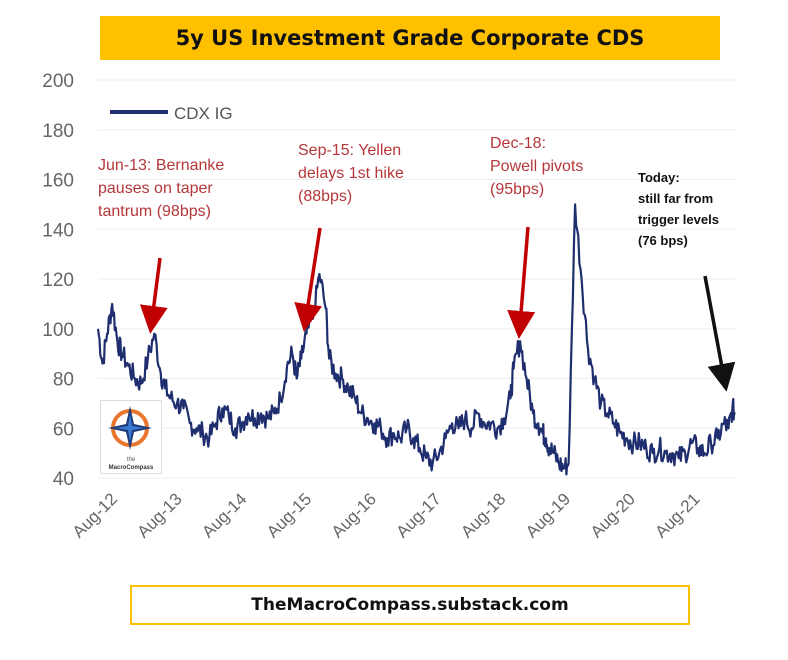  What do you see at coordinates (517, 189) in the screenshot?
I see `annotation-text: (95bps)` at bounding box center [517, 189].